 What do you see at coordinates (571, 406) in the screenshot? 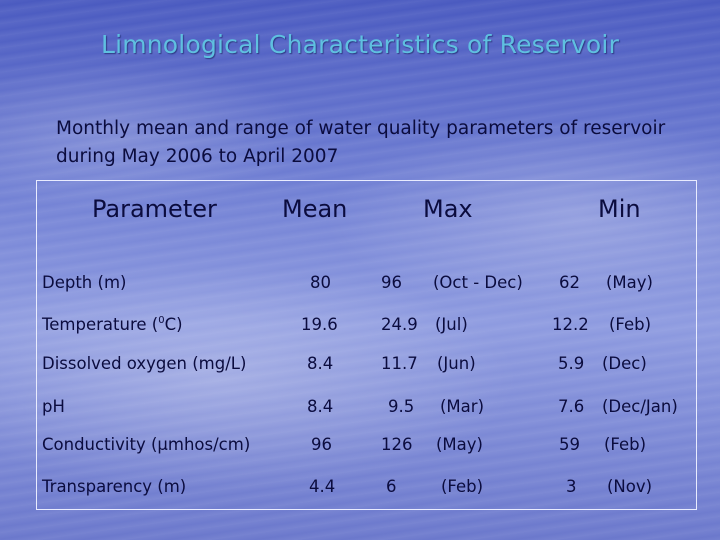
I see `row-ph-min-value: 7.6` at bounding box center [571, 406].